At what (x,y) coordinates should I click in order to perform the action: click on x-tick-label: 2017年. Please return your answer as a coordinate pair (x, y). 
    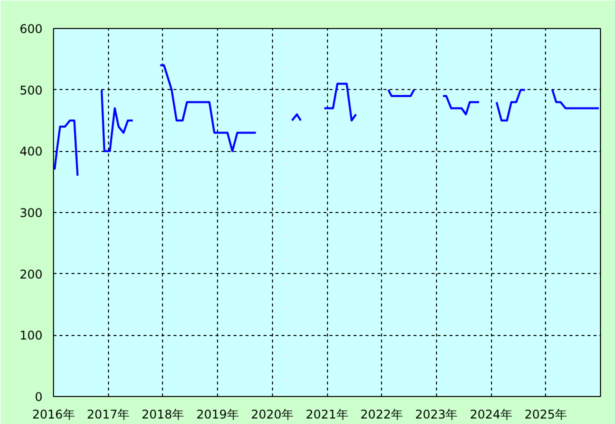
    Looking at the image, I should click on (108, 415).